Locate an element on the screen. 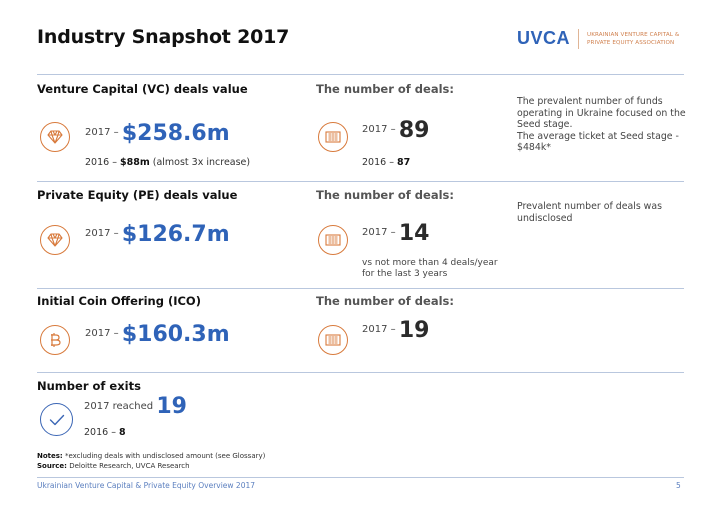 The height and width of the screenshot is (508, 720). vc-year-label: 2017 – is located at coordinates (102, 132).